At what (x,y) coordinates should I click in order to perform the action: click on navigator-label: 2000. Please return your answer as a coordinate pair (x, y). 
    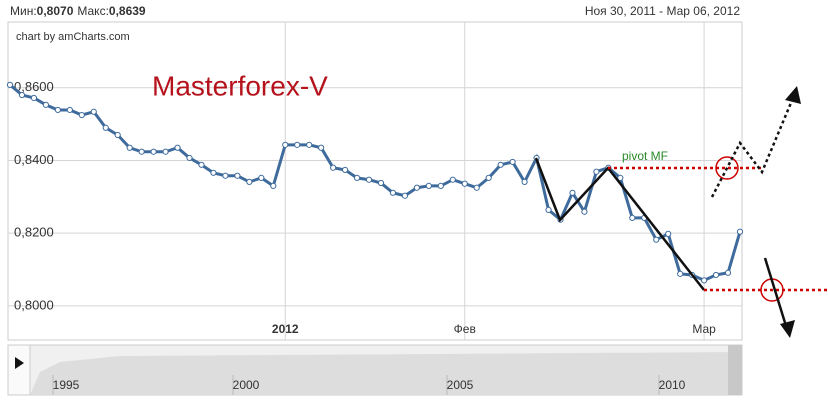
    Looking at the image, I should click on (246, 385).